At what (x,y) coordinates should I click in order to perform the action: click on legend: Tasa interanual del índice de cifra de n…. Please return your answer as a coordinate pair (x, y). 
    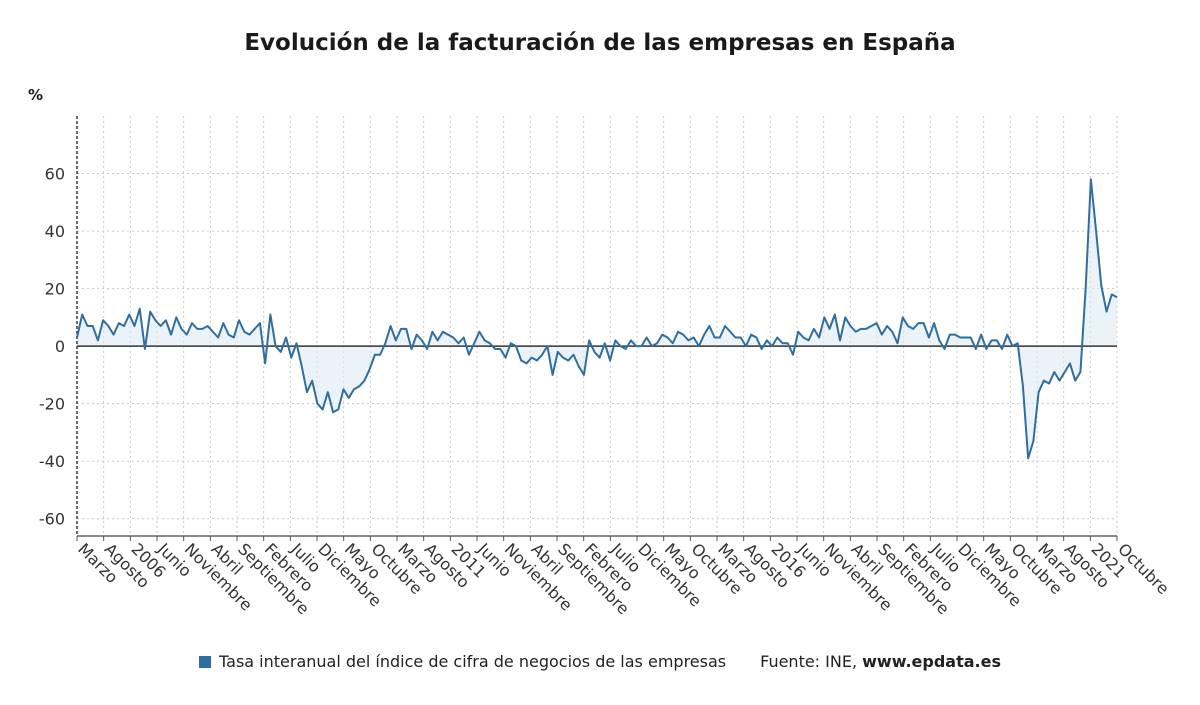
    Looking at the image, I should click on (600, 661).